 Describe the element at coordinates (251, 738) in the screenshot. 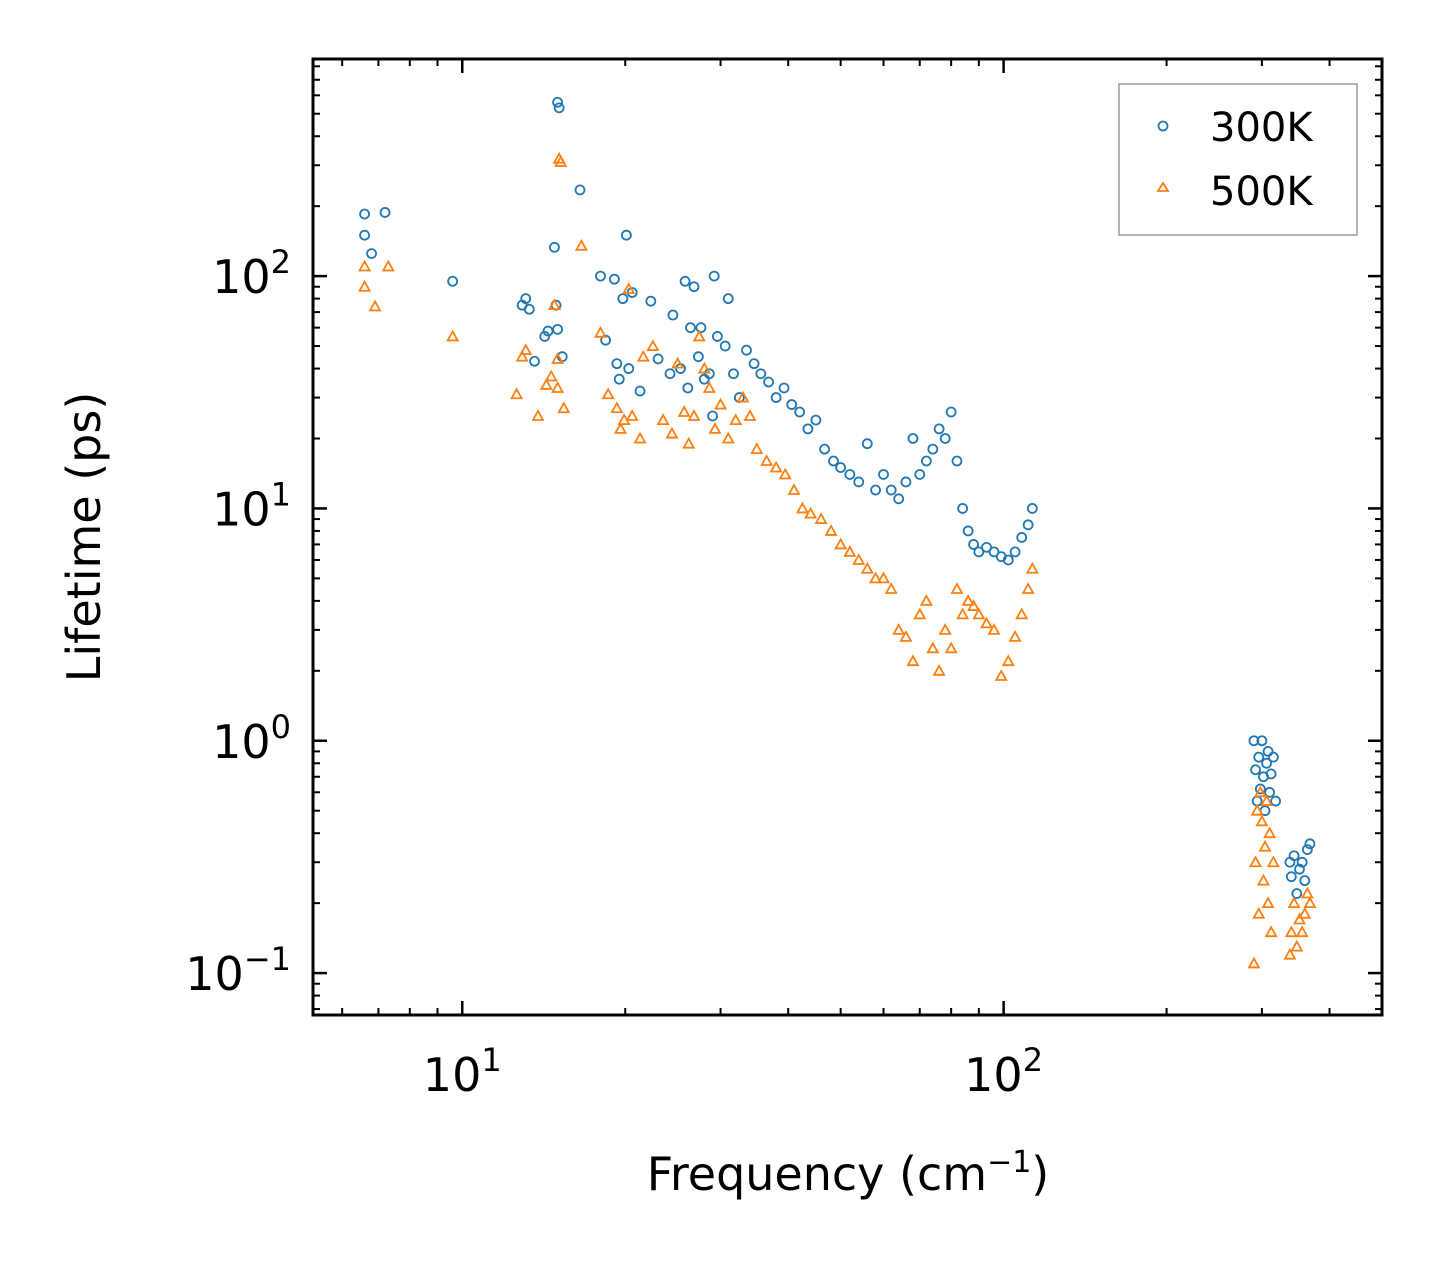

I see `y-tick-label: 10⁰` at that location.